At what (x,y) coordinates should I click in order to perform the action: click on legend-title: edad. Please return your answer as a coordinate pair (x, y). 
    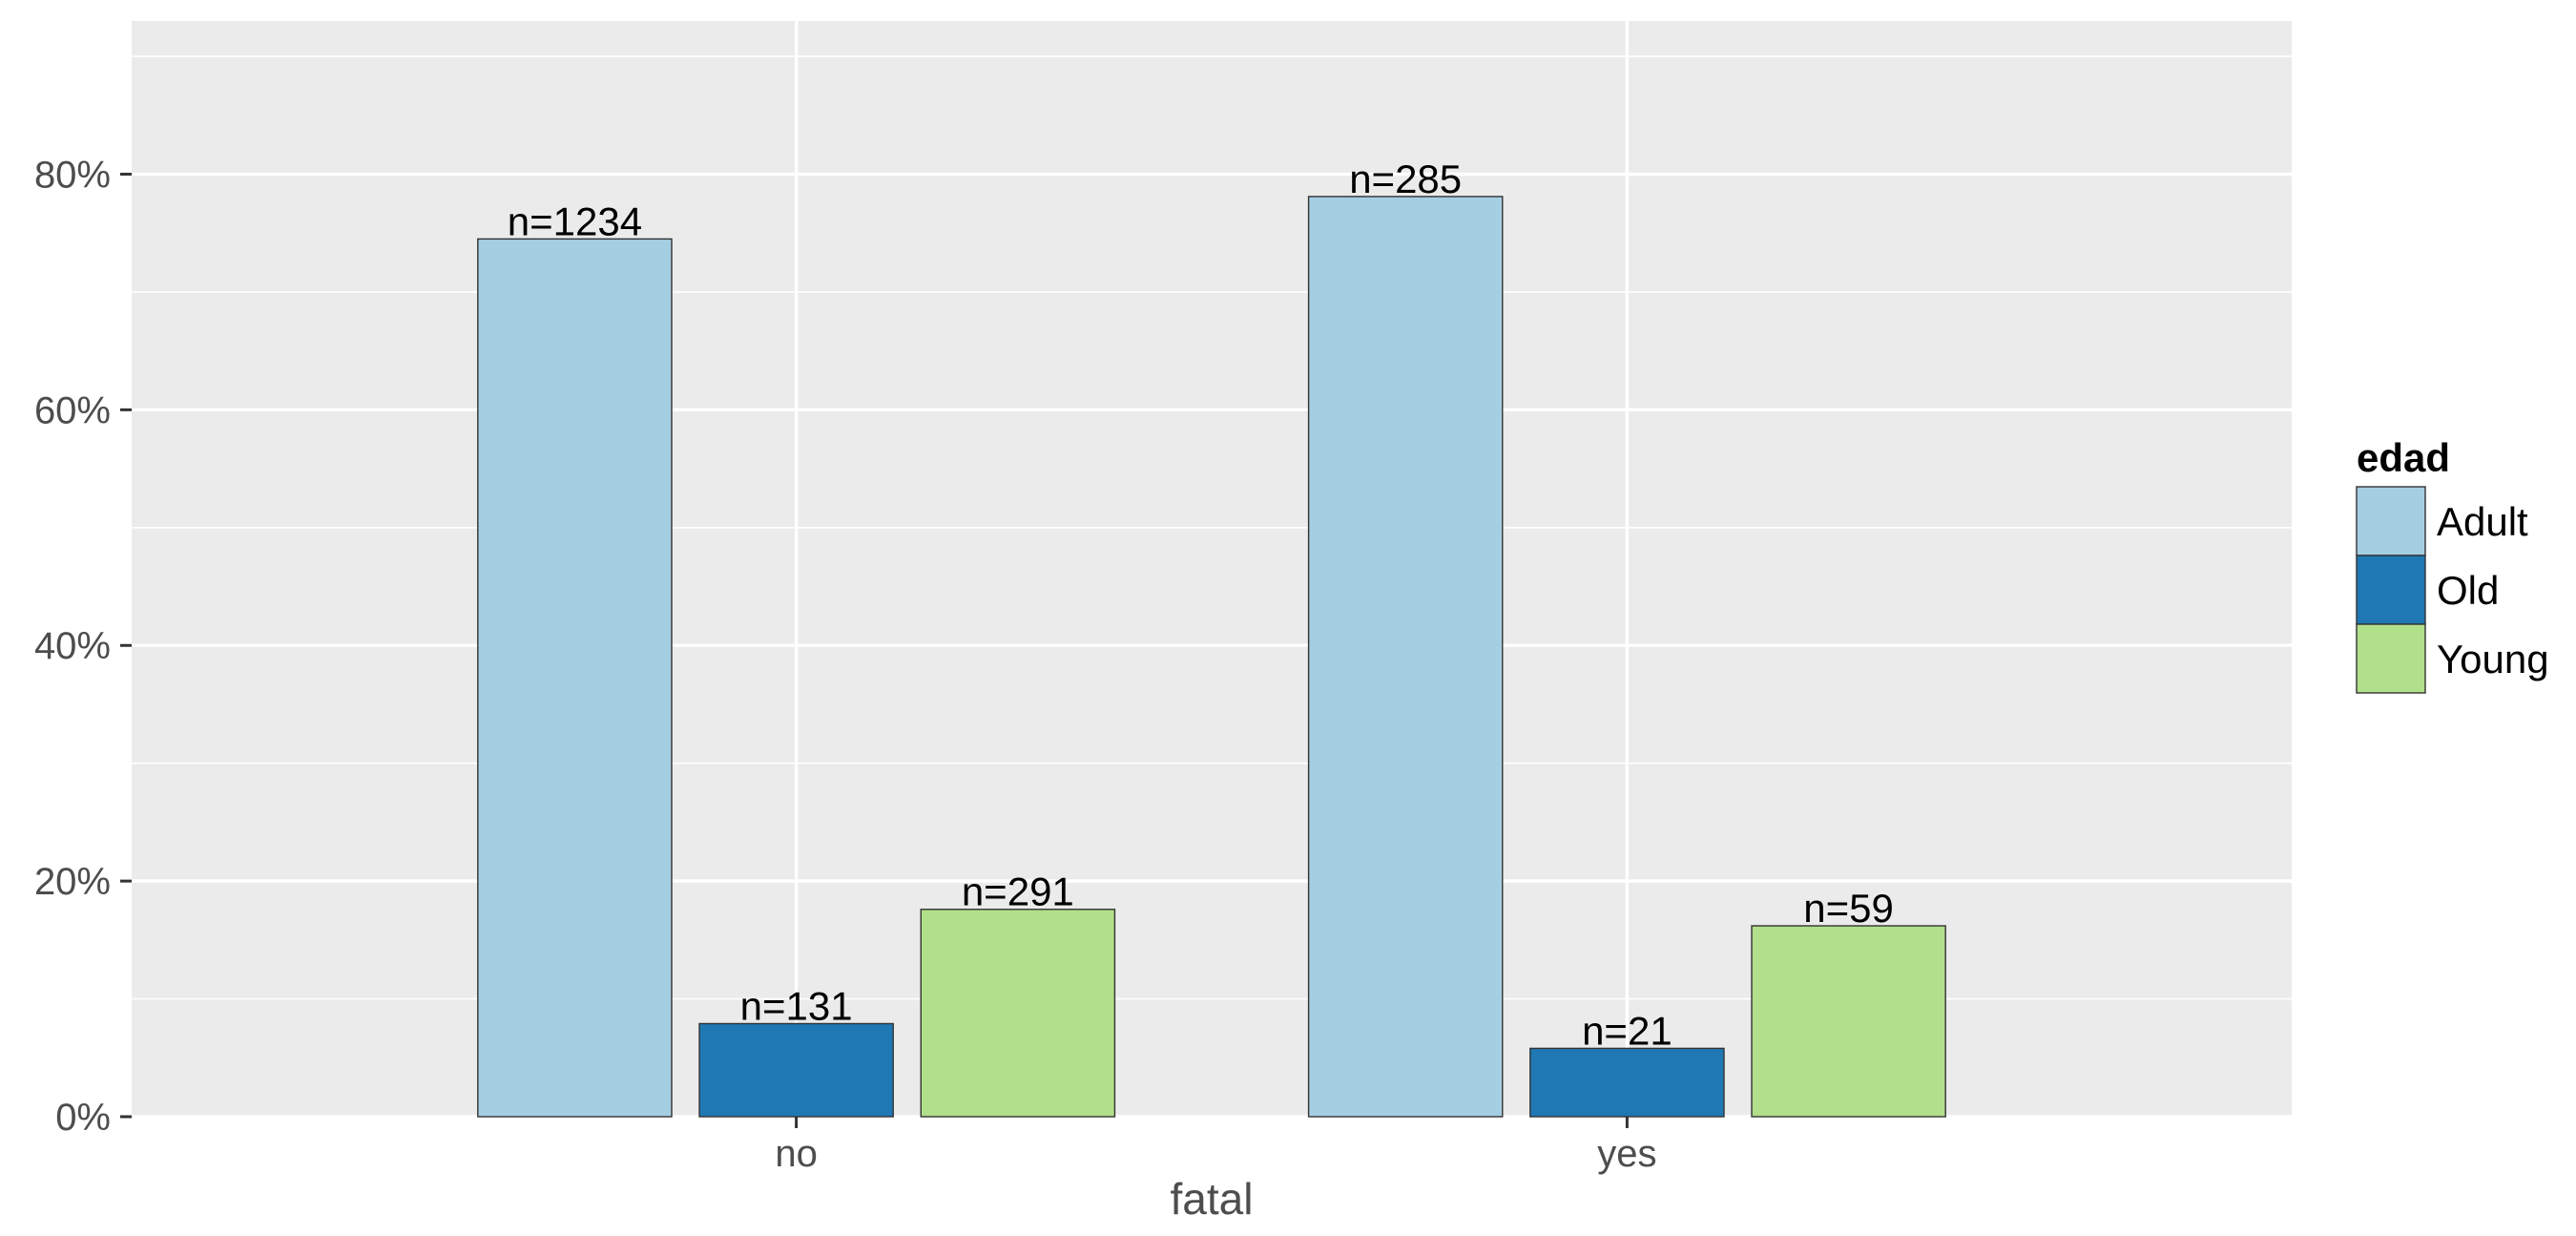
    Looking at the image, I should click on (2403, 457).